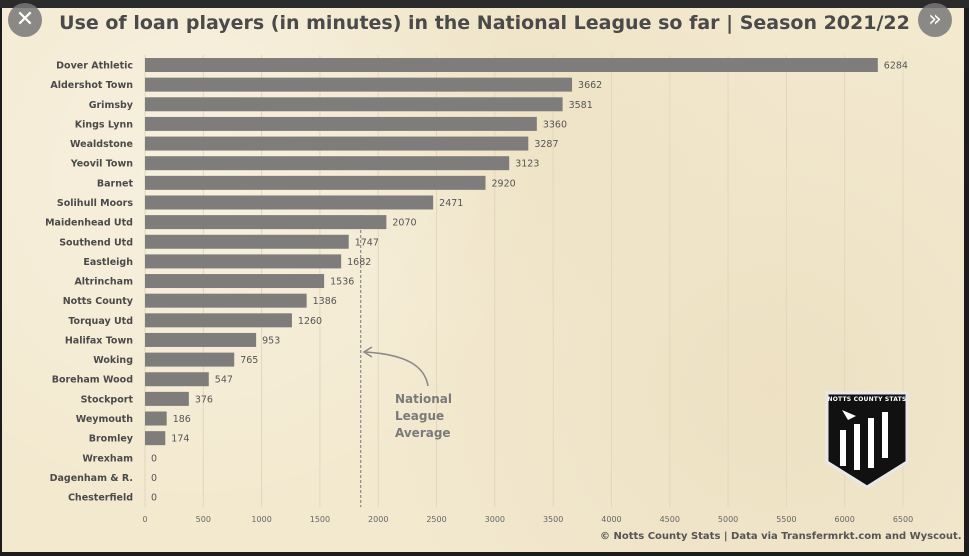 This screenshot has height=556, width=969. Describe the element at coordinates (111, 439) in the screenshot. I see `category-label: Bromley` at that location.